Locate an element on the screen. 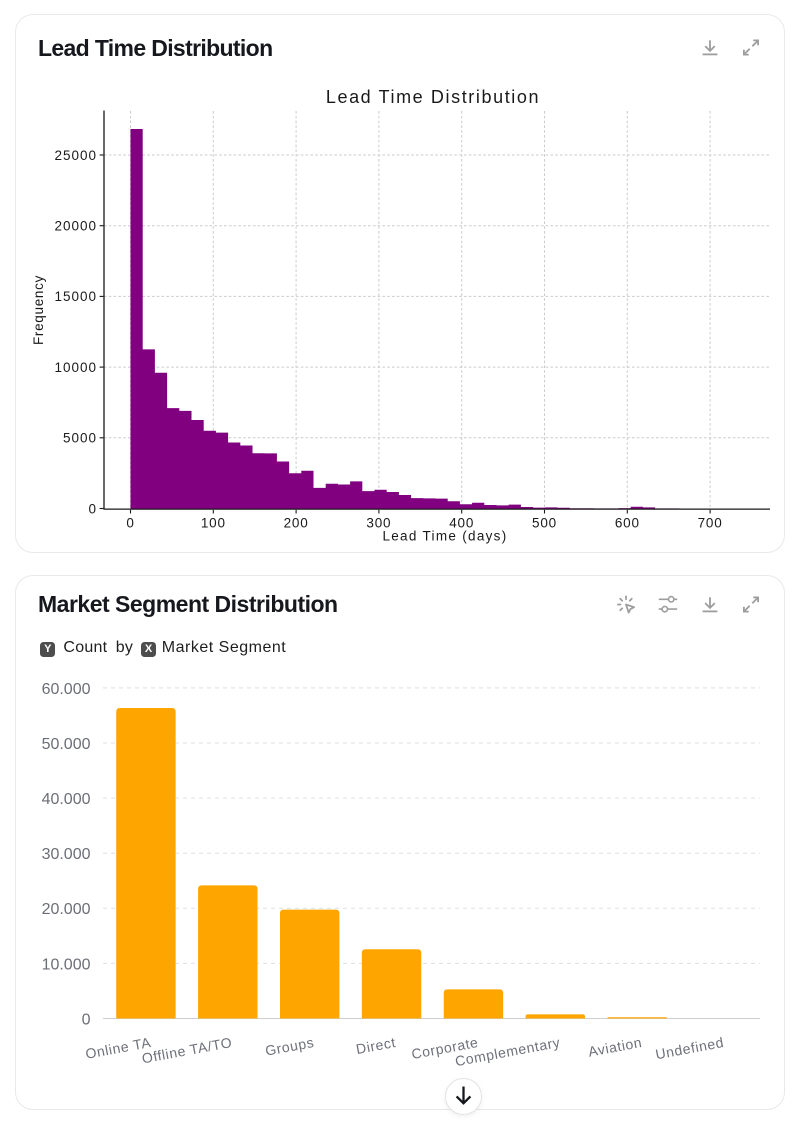 The image size is (800, 1125). svg-text: 15000 is located at coordinates (75, 296).